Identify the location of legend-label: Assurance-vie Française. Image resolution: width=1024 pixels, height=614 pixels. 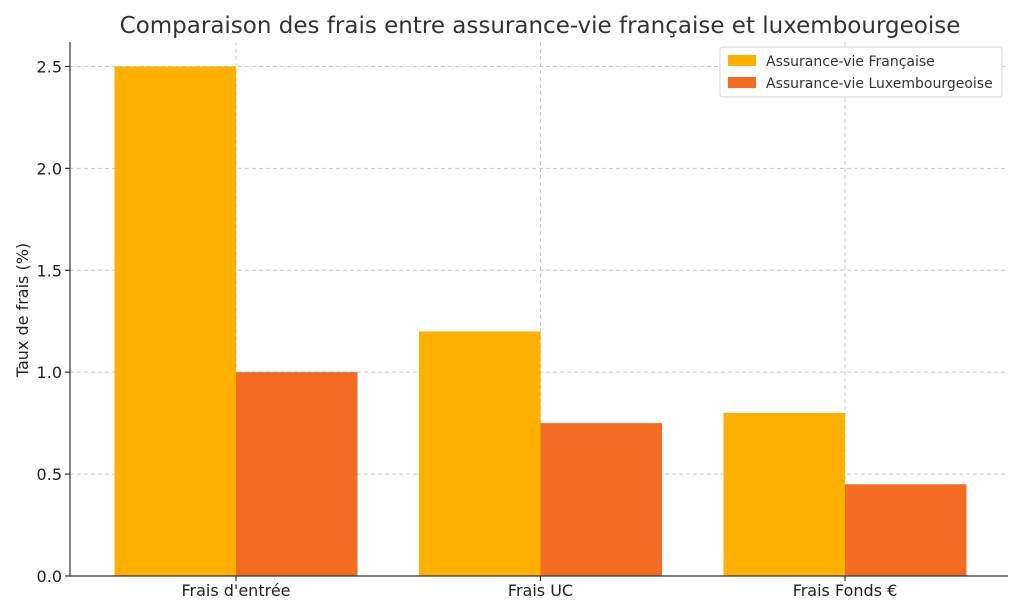
(850, 62).